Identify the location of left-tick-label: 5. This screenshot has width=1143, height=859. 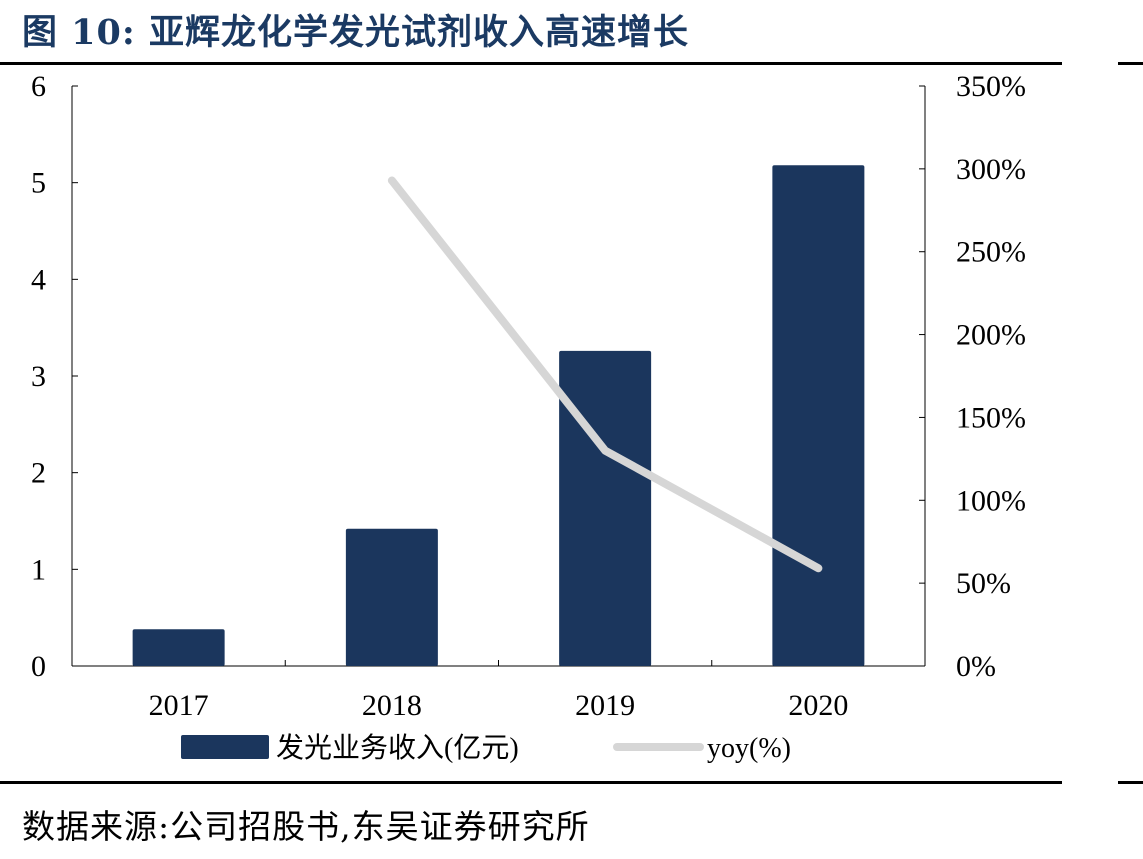
(38, 183).